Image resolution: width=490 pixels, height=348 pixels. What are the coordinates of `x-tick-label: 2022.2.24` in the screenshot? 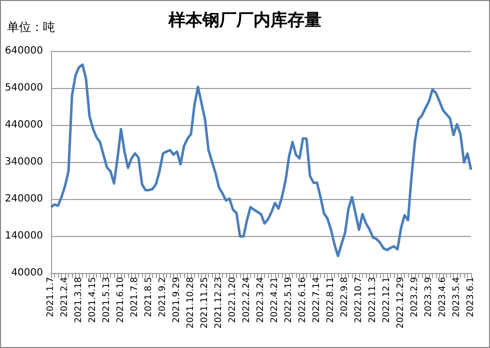 It's located at (247, 299).